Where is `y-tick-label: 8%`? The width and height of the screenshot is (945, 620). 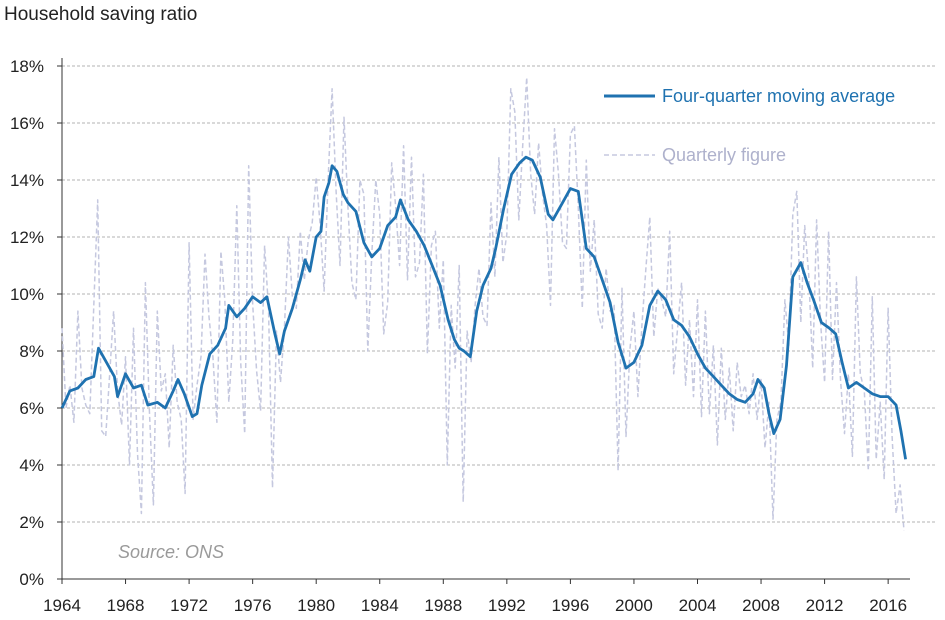 y-tick-label: 8% is located at coordinates (31, 351).